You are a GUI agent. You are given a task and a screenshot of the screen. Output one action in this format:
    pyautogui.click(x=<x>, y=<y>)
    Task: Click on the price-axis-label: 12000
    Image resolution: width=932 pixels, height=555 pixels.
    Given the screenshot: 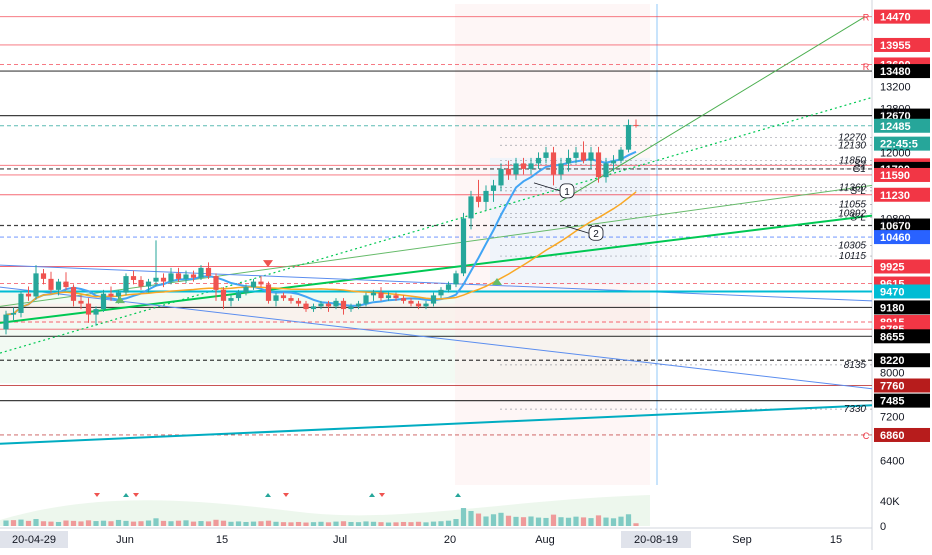 What is the action you would take?
    pyautogui.click(x=895, y=153)
    